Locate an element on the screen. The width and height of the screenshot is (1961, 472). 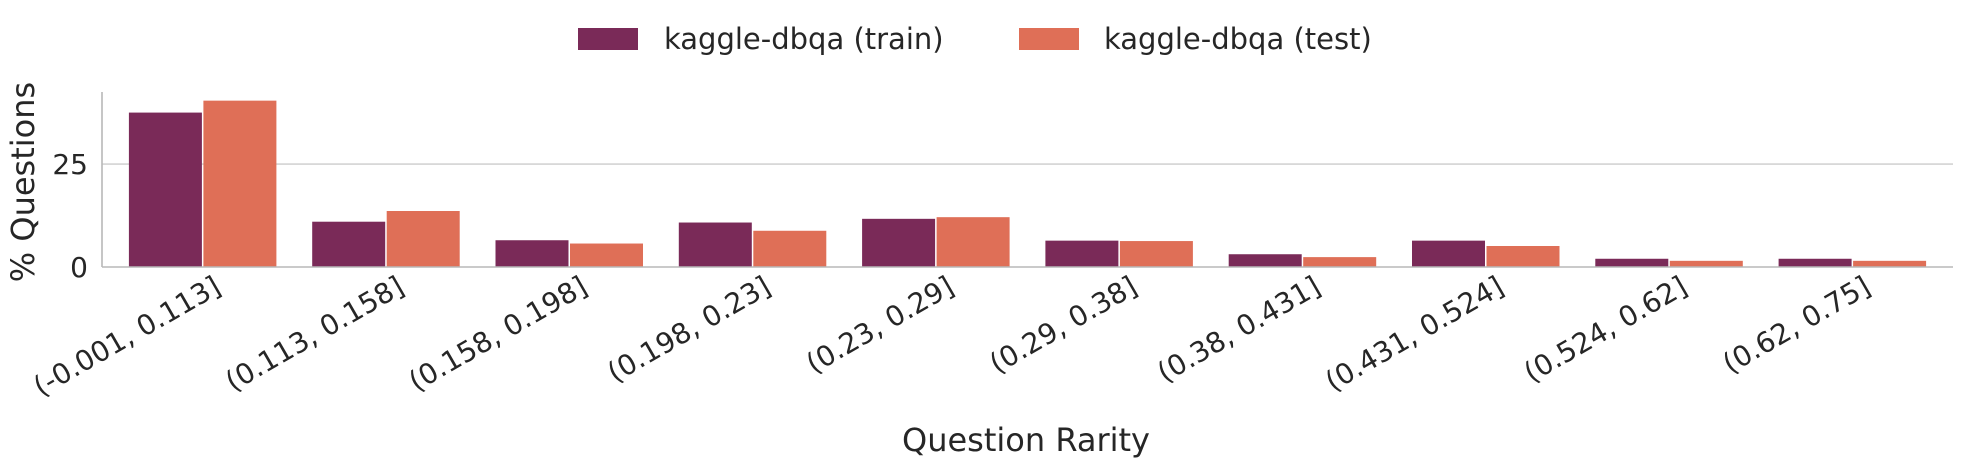
x-tick-label: (0.113, 0.158] is located at coordinates (315, 333).